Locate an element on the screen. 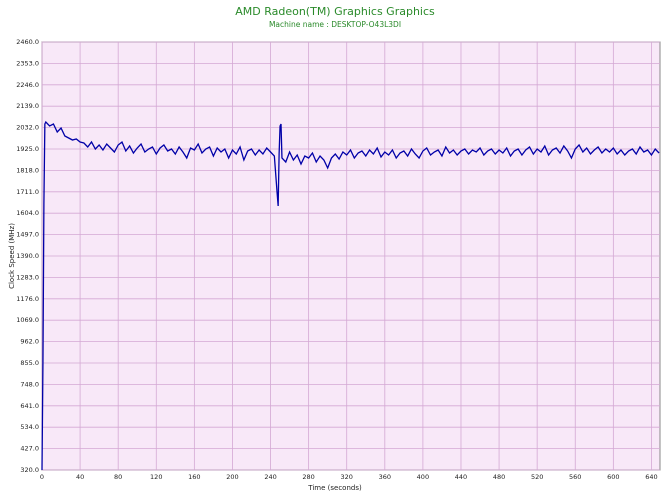 This screenshot has height=503, width=670. x-tick-label: 320 is located at coordinates (347, 477).